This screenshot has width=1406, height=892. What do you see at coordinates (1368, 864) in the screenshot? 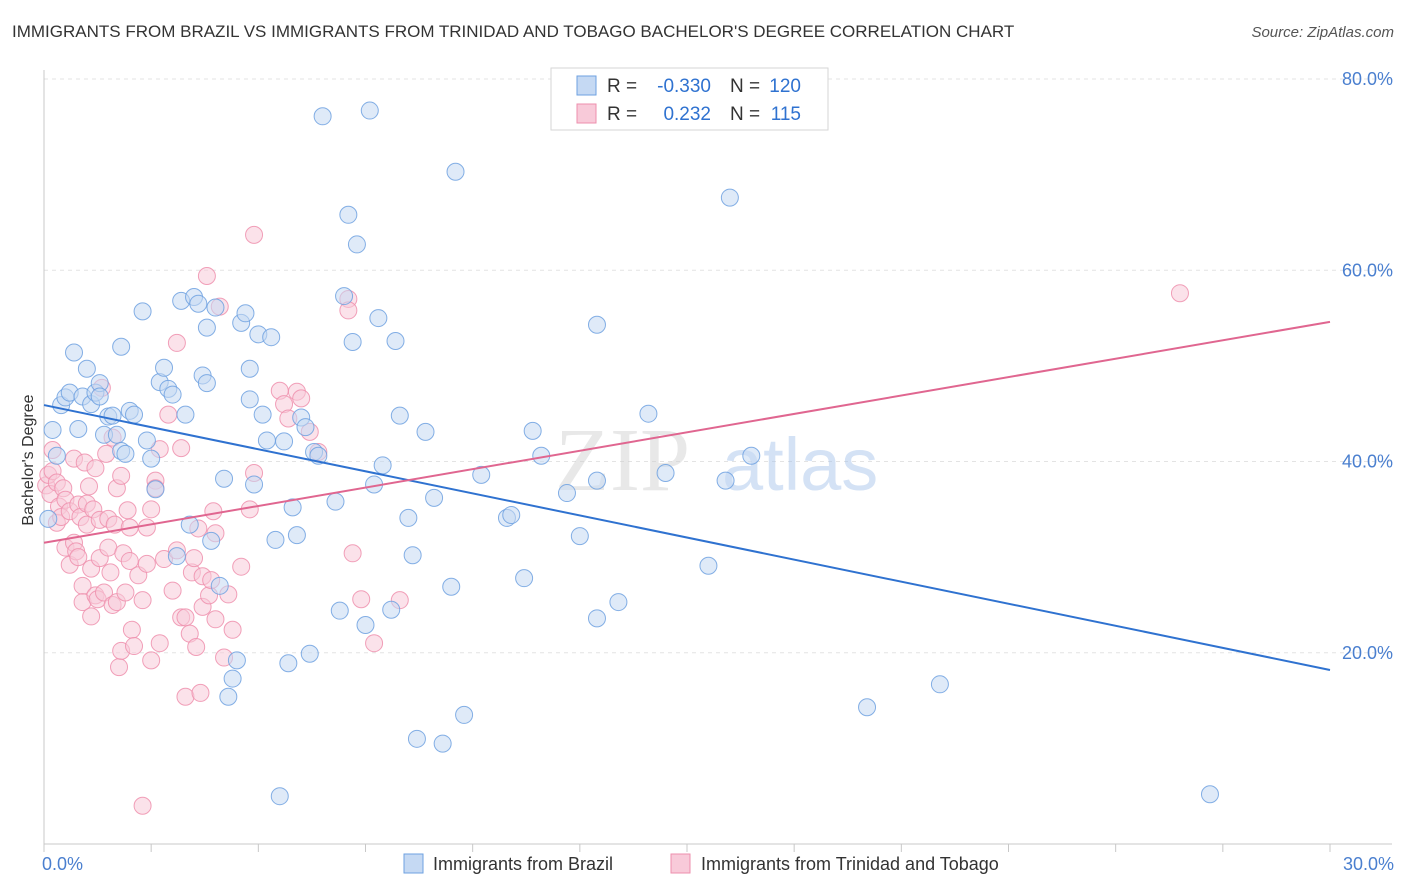
I see `x-tick-label: 30.0%` at bounding box center [1368, 864].